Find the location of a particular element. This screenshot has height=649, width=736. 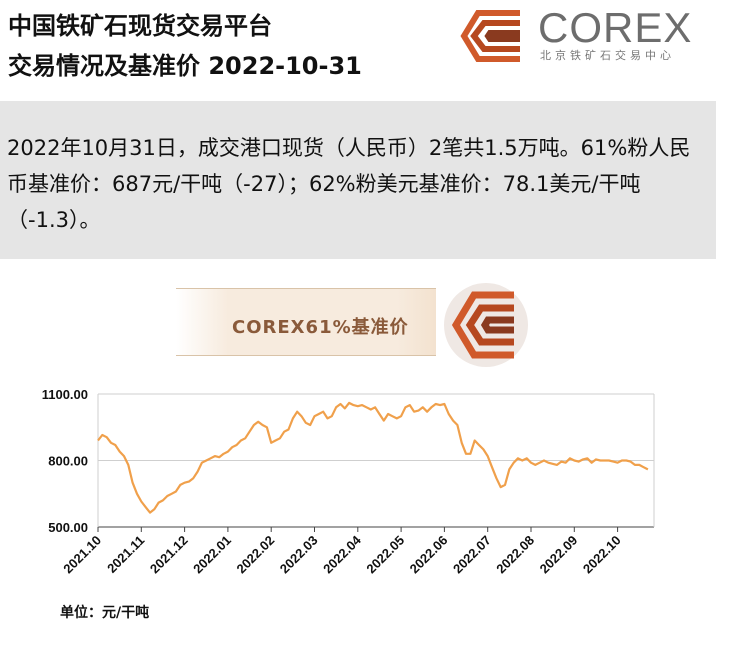

x-tick-label: 2022.09 is located at coordinates (559, 555).